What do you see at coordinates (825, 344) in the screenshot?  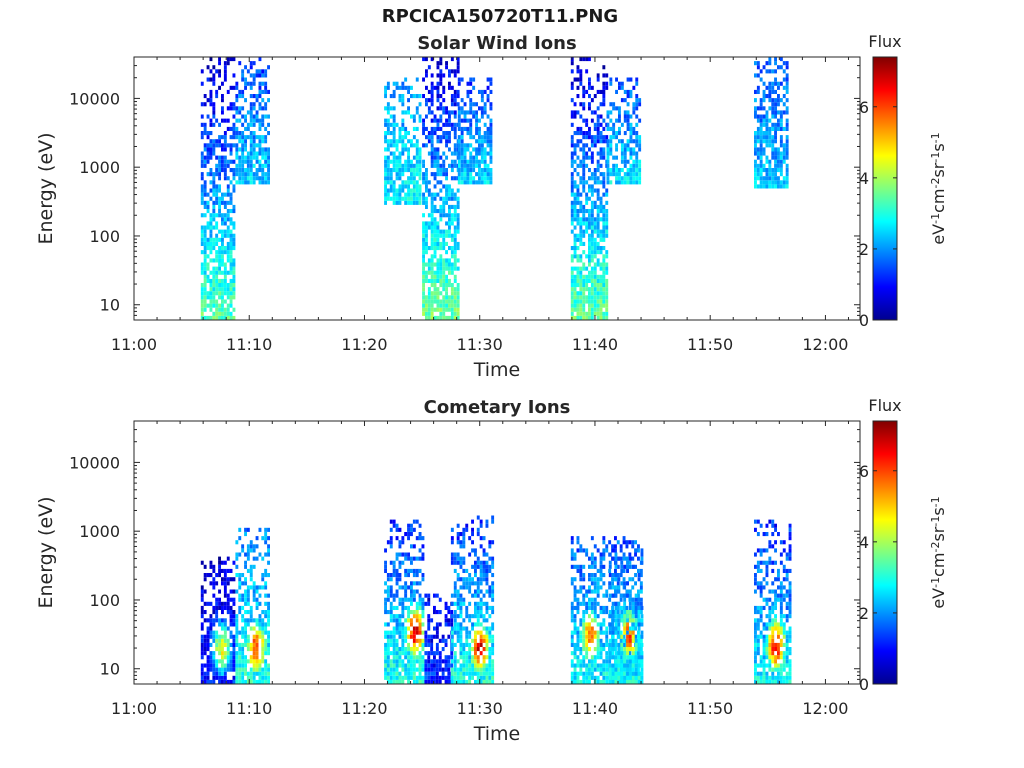 I see `x-tick-label: 12:00` at bounding box center [825, 344].